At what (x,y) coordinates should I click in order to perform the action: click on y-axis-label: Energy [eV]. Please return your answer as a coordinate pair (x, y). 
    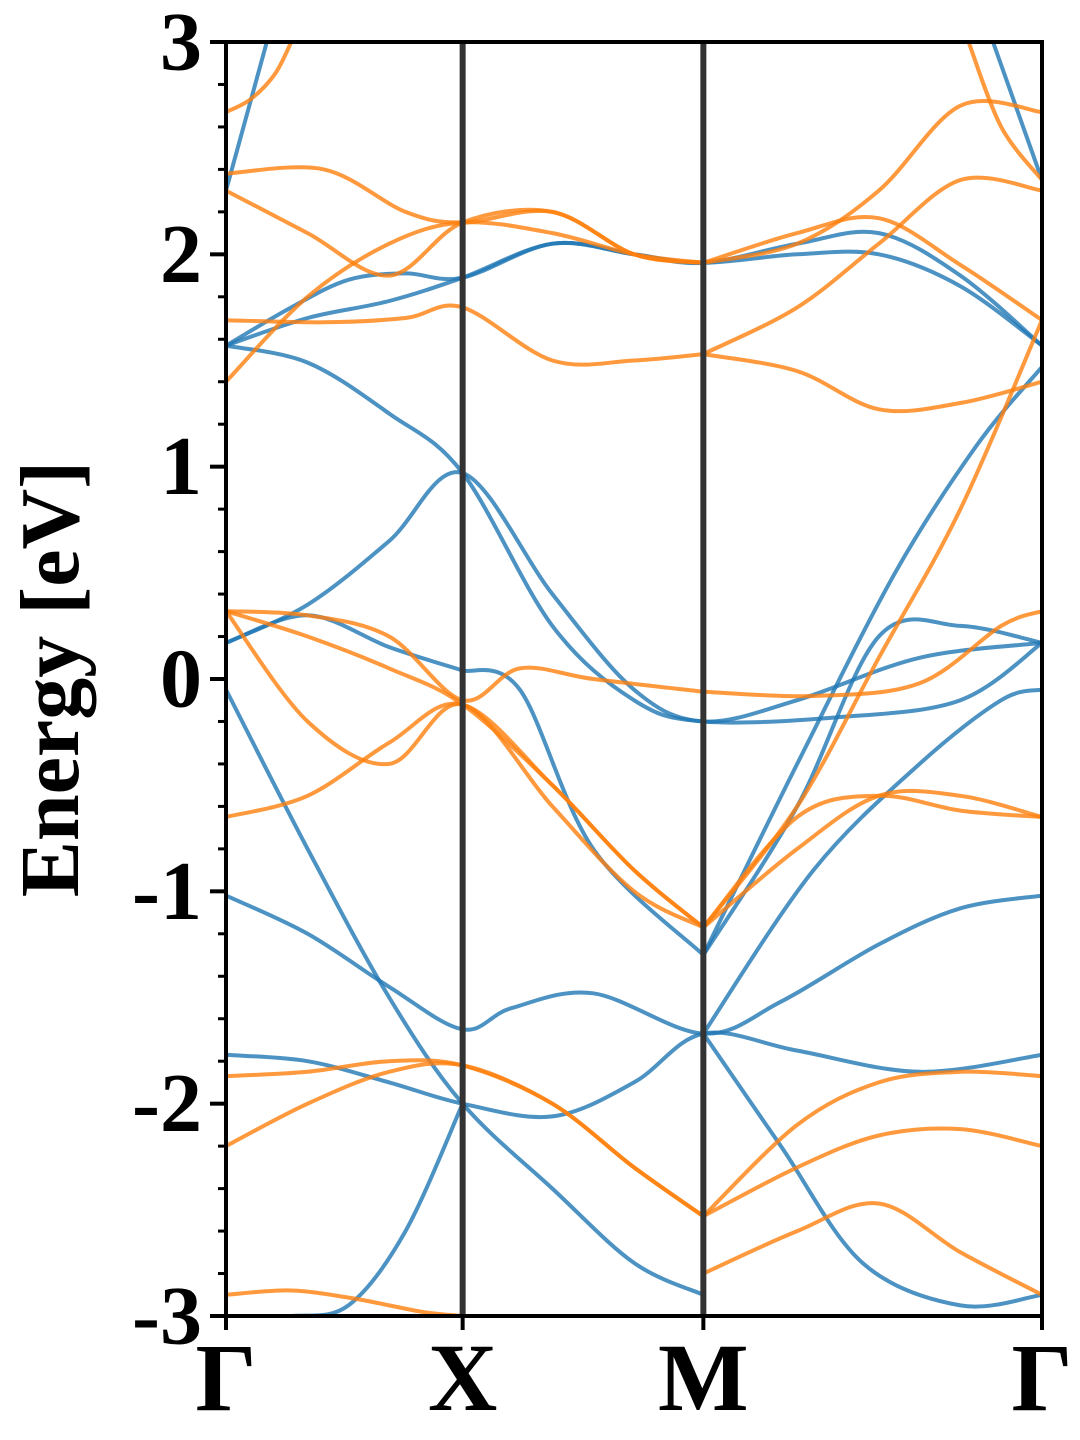
    Looking at the image, I should click on (50, 679).